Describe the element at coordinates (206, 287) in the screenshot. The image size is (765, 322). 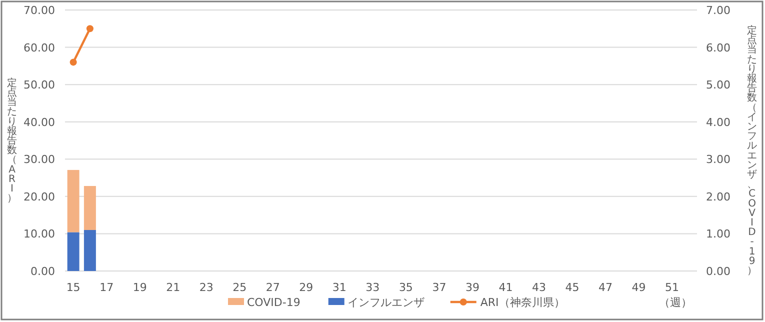
I see `x-tick-label: 23` at that location.